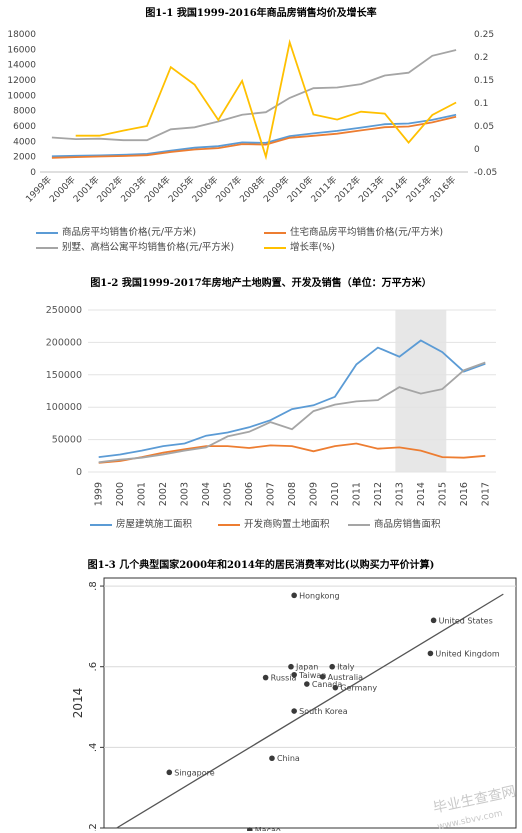 The image size is (522, 833). What do you see at coordinates (24, 142) in the screenshot?
I see `y-tick-label: 4000` at bounding box center [24, 142].